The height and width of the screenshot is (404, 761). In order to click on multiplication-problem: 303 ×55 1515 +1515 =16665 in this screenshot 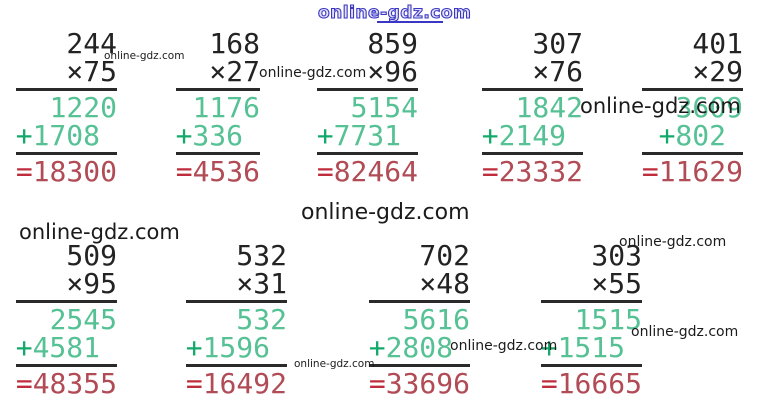, I will do `click(591, 318)`.